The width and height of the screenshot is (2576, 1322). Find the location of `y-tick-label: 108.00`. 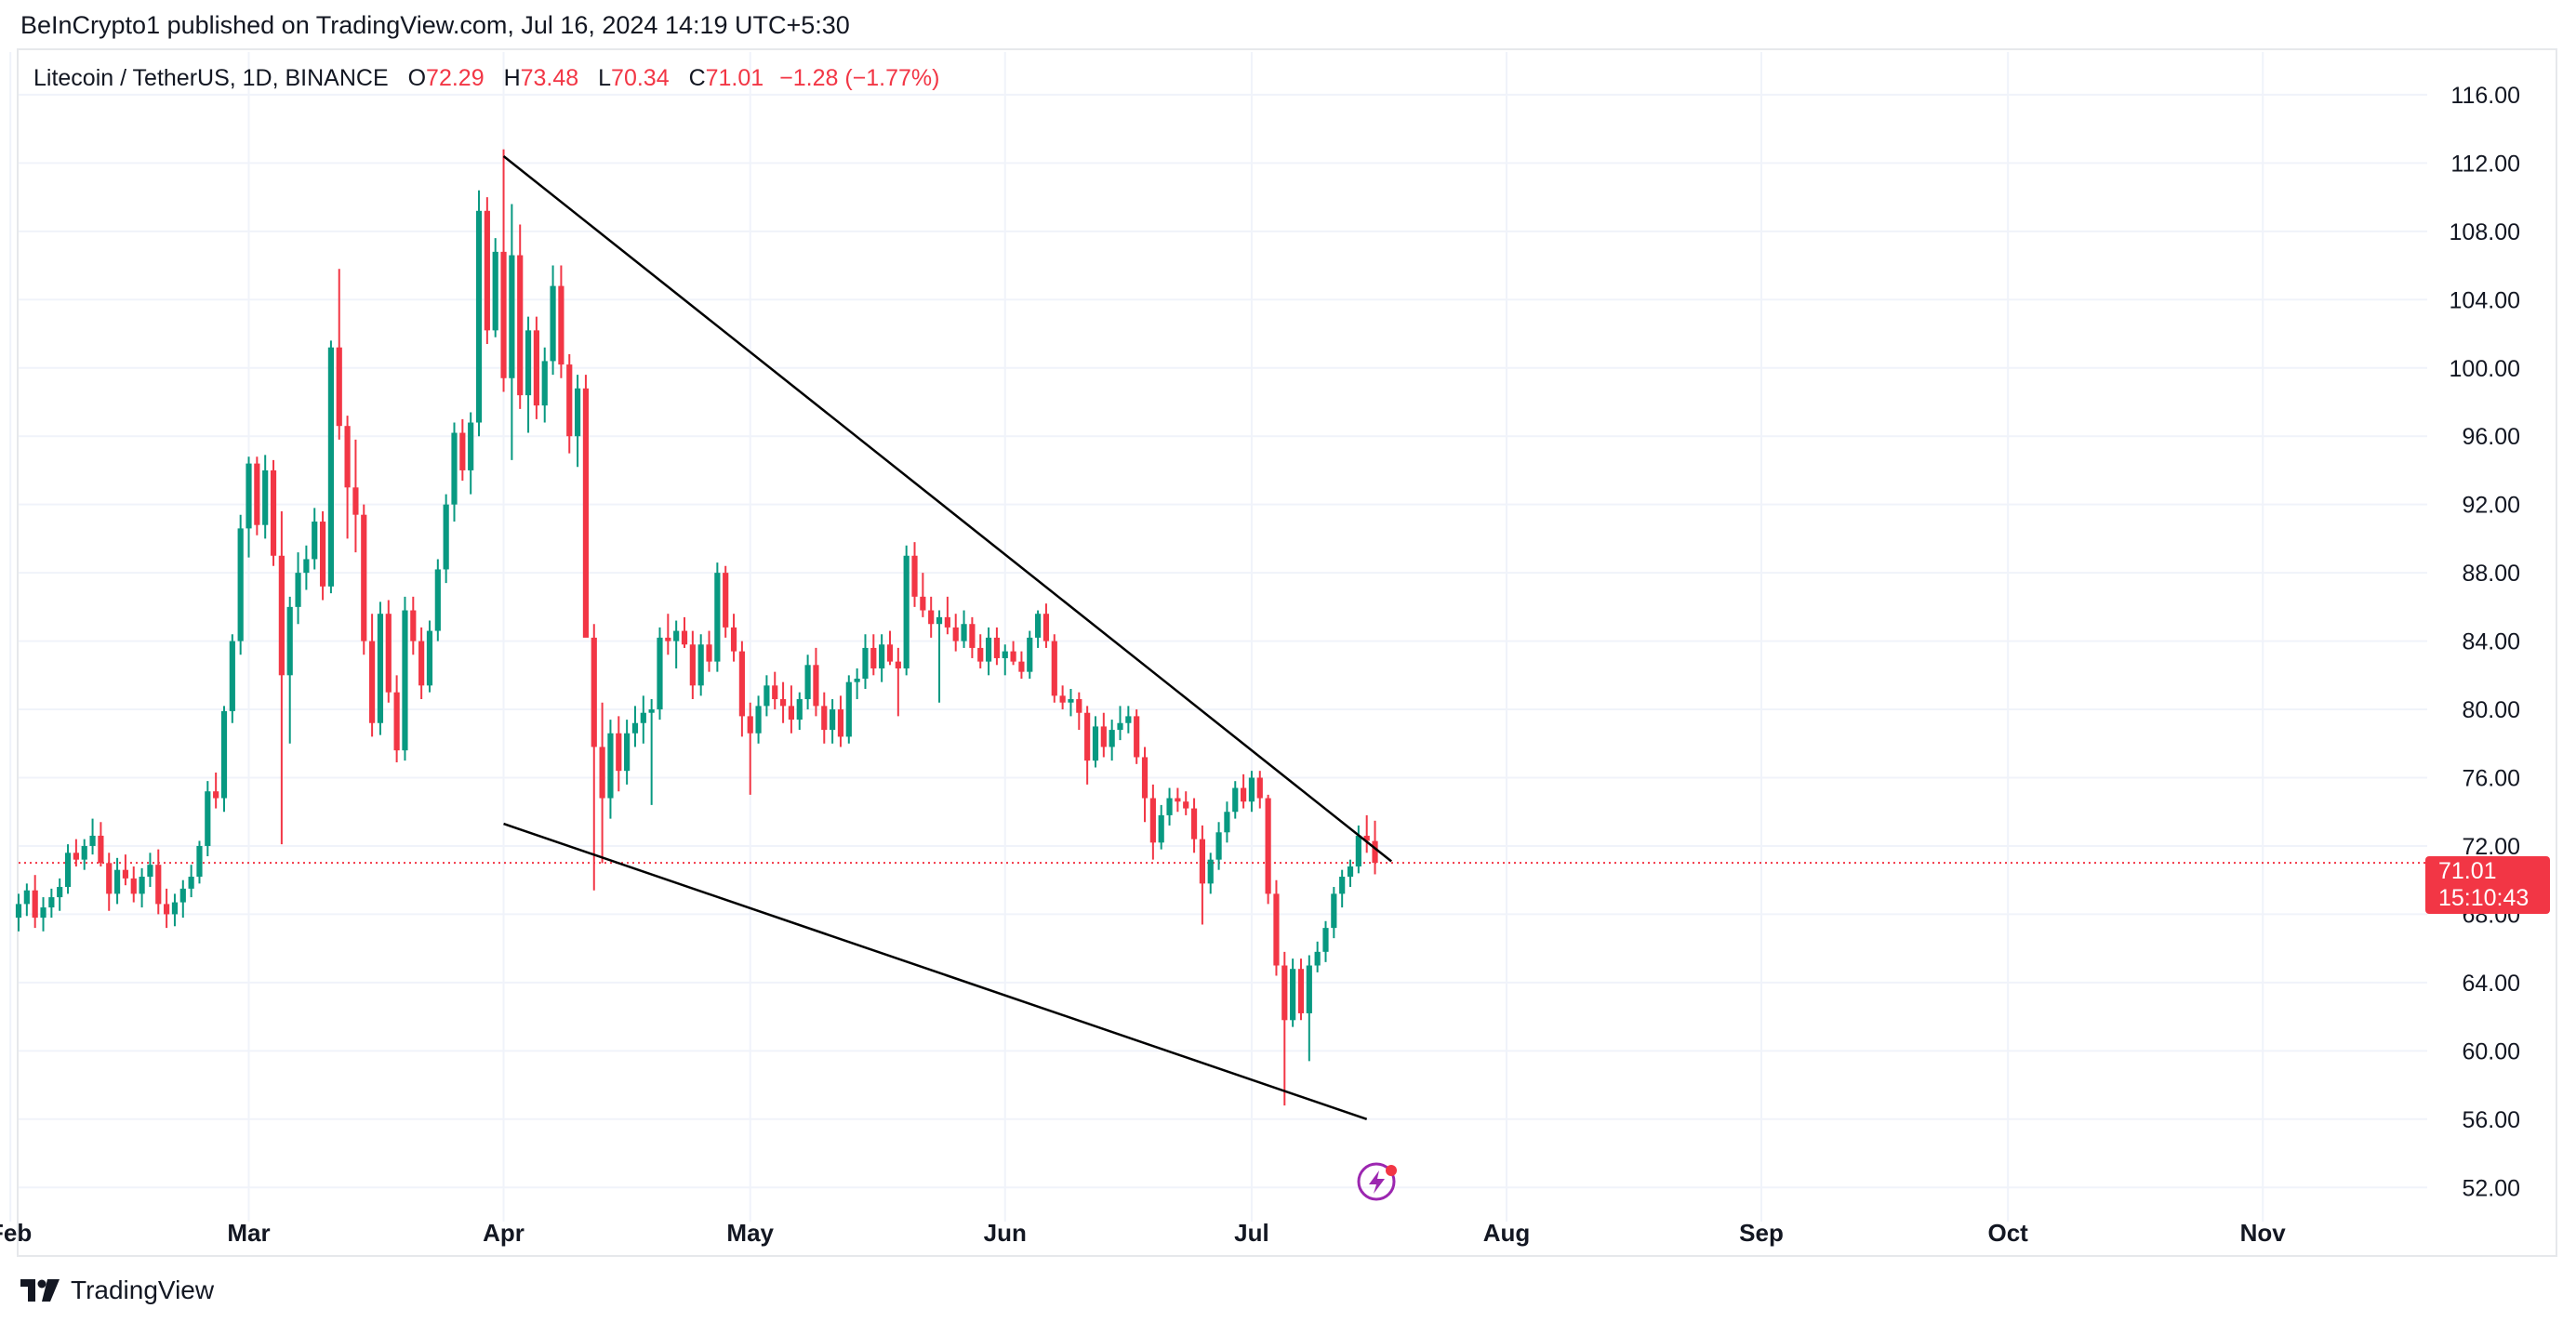

y-tick-label: 108.00 is located at coordinates (2485, 232).